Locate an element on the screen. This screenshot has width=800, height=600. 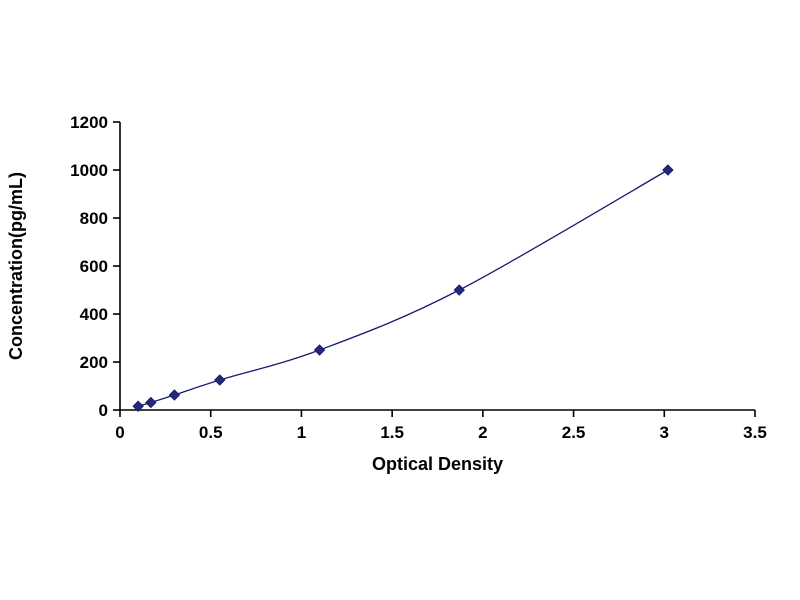
y-tick-label: 1200 is located at coordinates (89, 122).